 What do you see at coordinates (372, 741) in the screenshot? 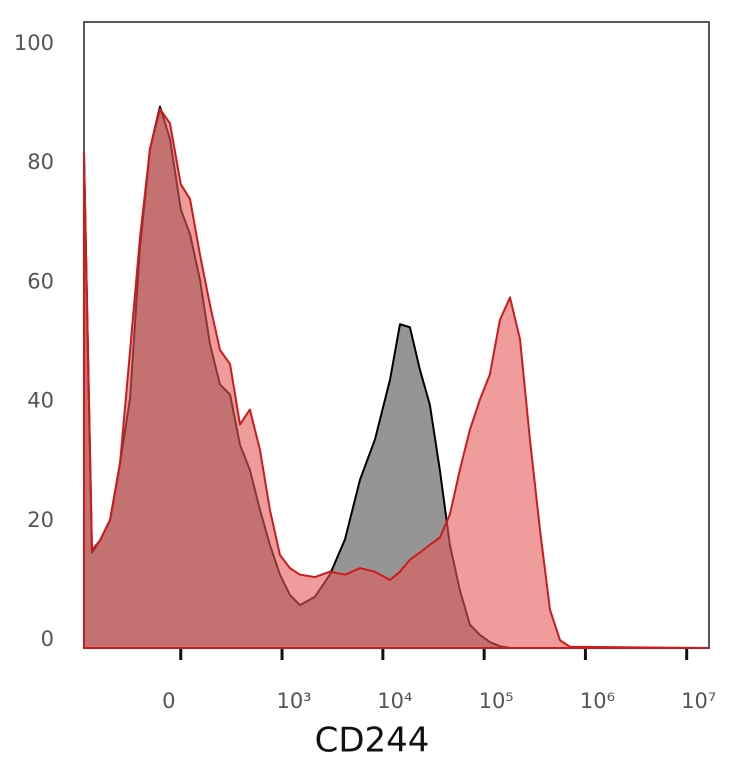
I see `x-axis-label: CD244` at bounding box center [372, 741].